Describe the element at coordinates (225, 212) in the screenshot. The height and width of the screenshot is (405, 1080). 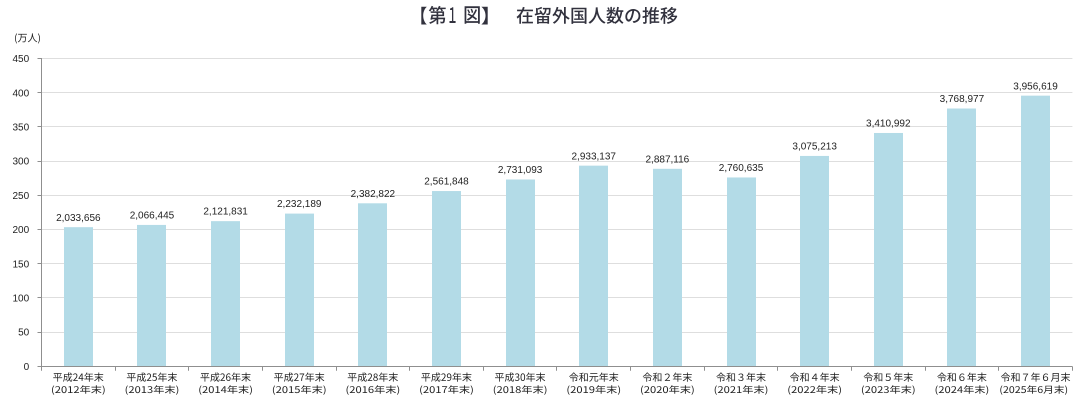
I see `svg-text: 2,121,831` at that location.